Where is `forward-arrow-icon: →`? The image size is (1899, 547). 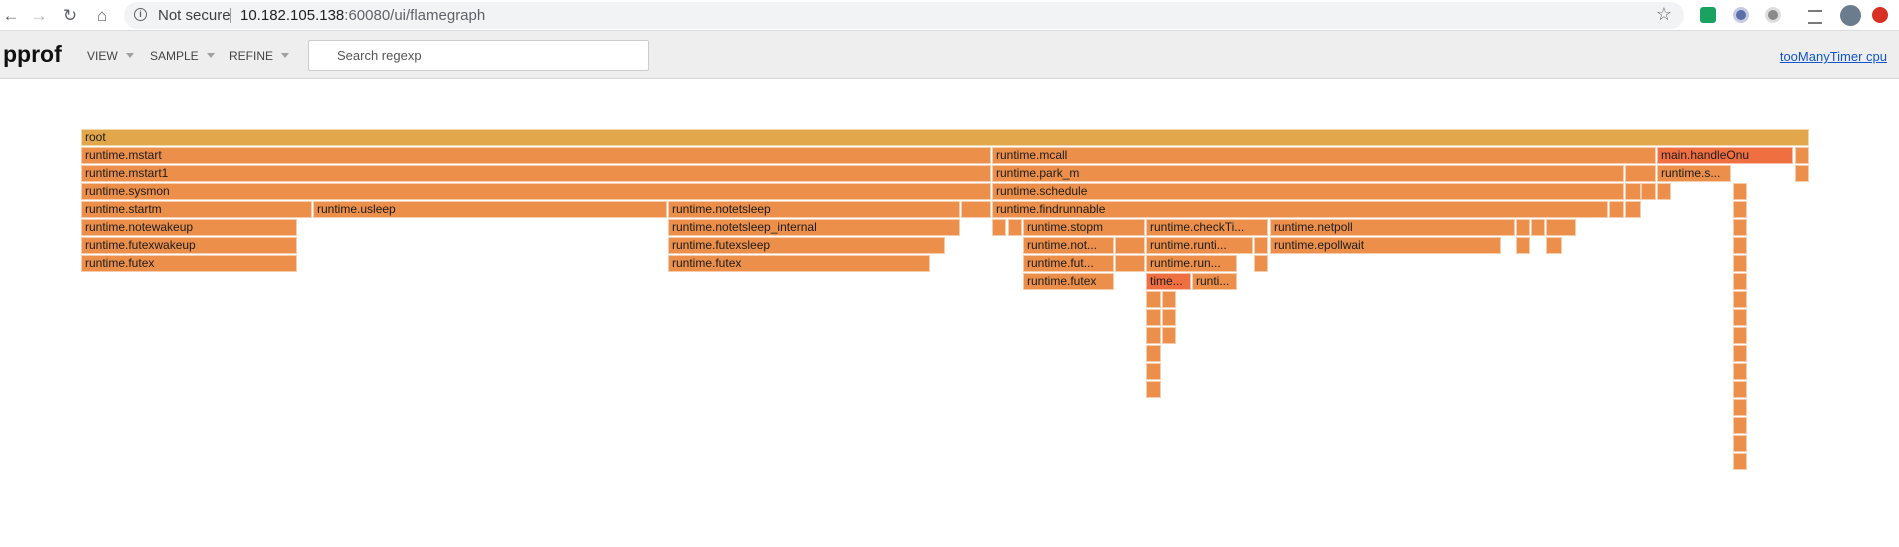 forward-arrow-icon: → is located at coordinates (39, 15).